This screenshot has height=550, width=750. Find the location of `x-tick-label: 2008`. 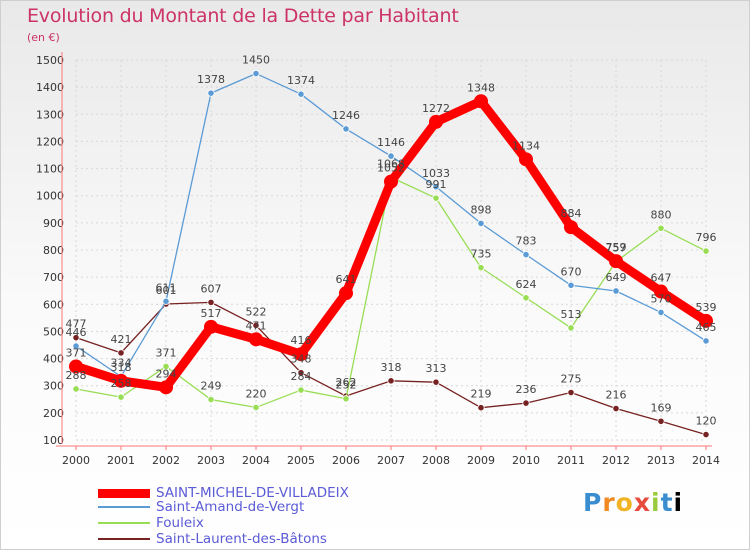

x-tick-label: 2008 is located at coordinates (436, 460).